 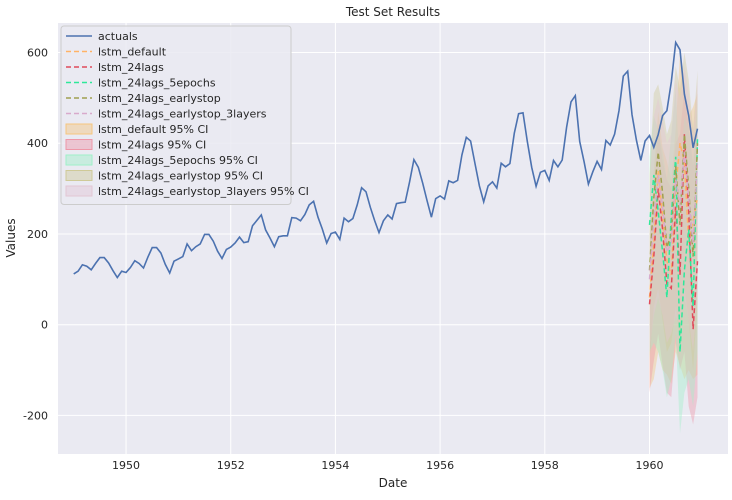 I want to click on legend-label: lstm_24lags_5epochs, so click(x=157, y=83).